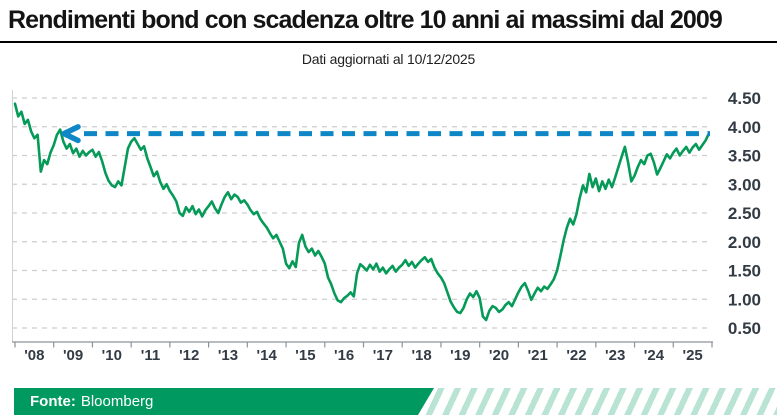 The height and width of the screenshot is (419, 777). Describe the element at coordinates (744, 156) in the screenshot. I see `y-axis-tick-label: 3.50` at that location.